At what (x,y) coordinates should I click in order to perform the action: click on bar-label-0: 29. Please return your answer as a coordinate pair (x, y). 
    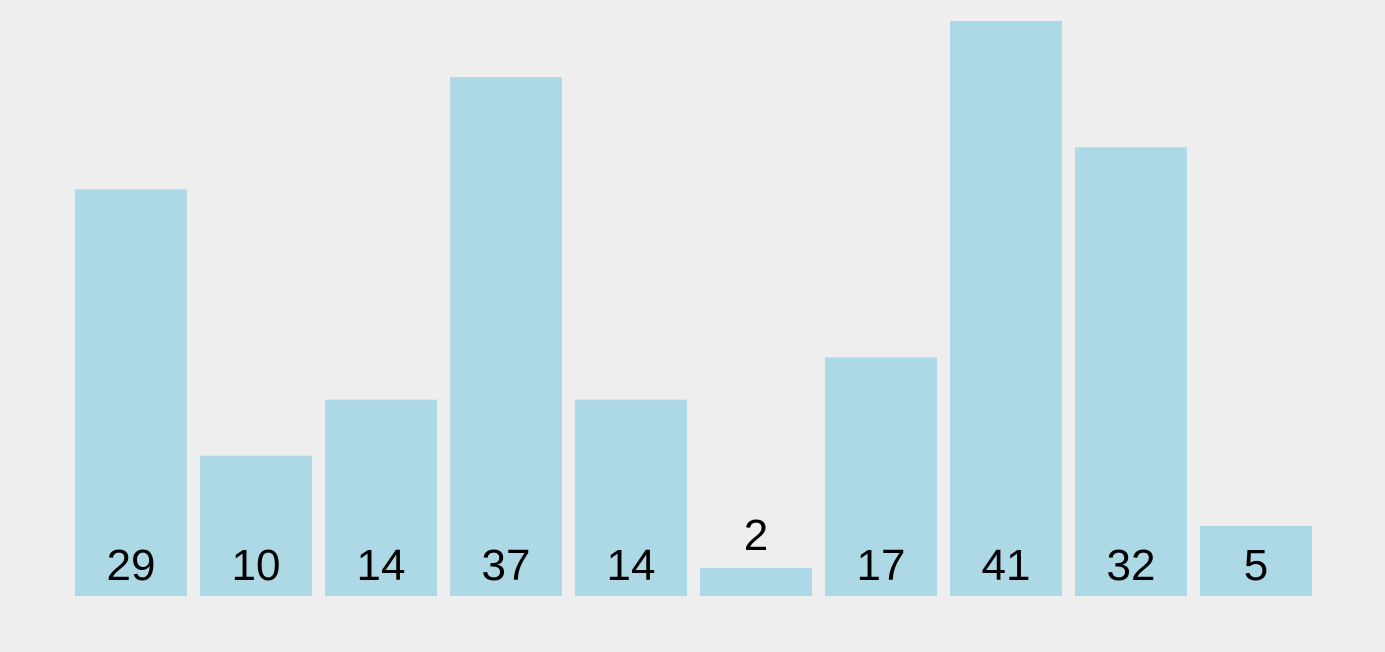
    Looking at the image, I should click on (131, 565).